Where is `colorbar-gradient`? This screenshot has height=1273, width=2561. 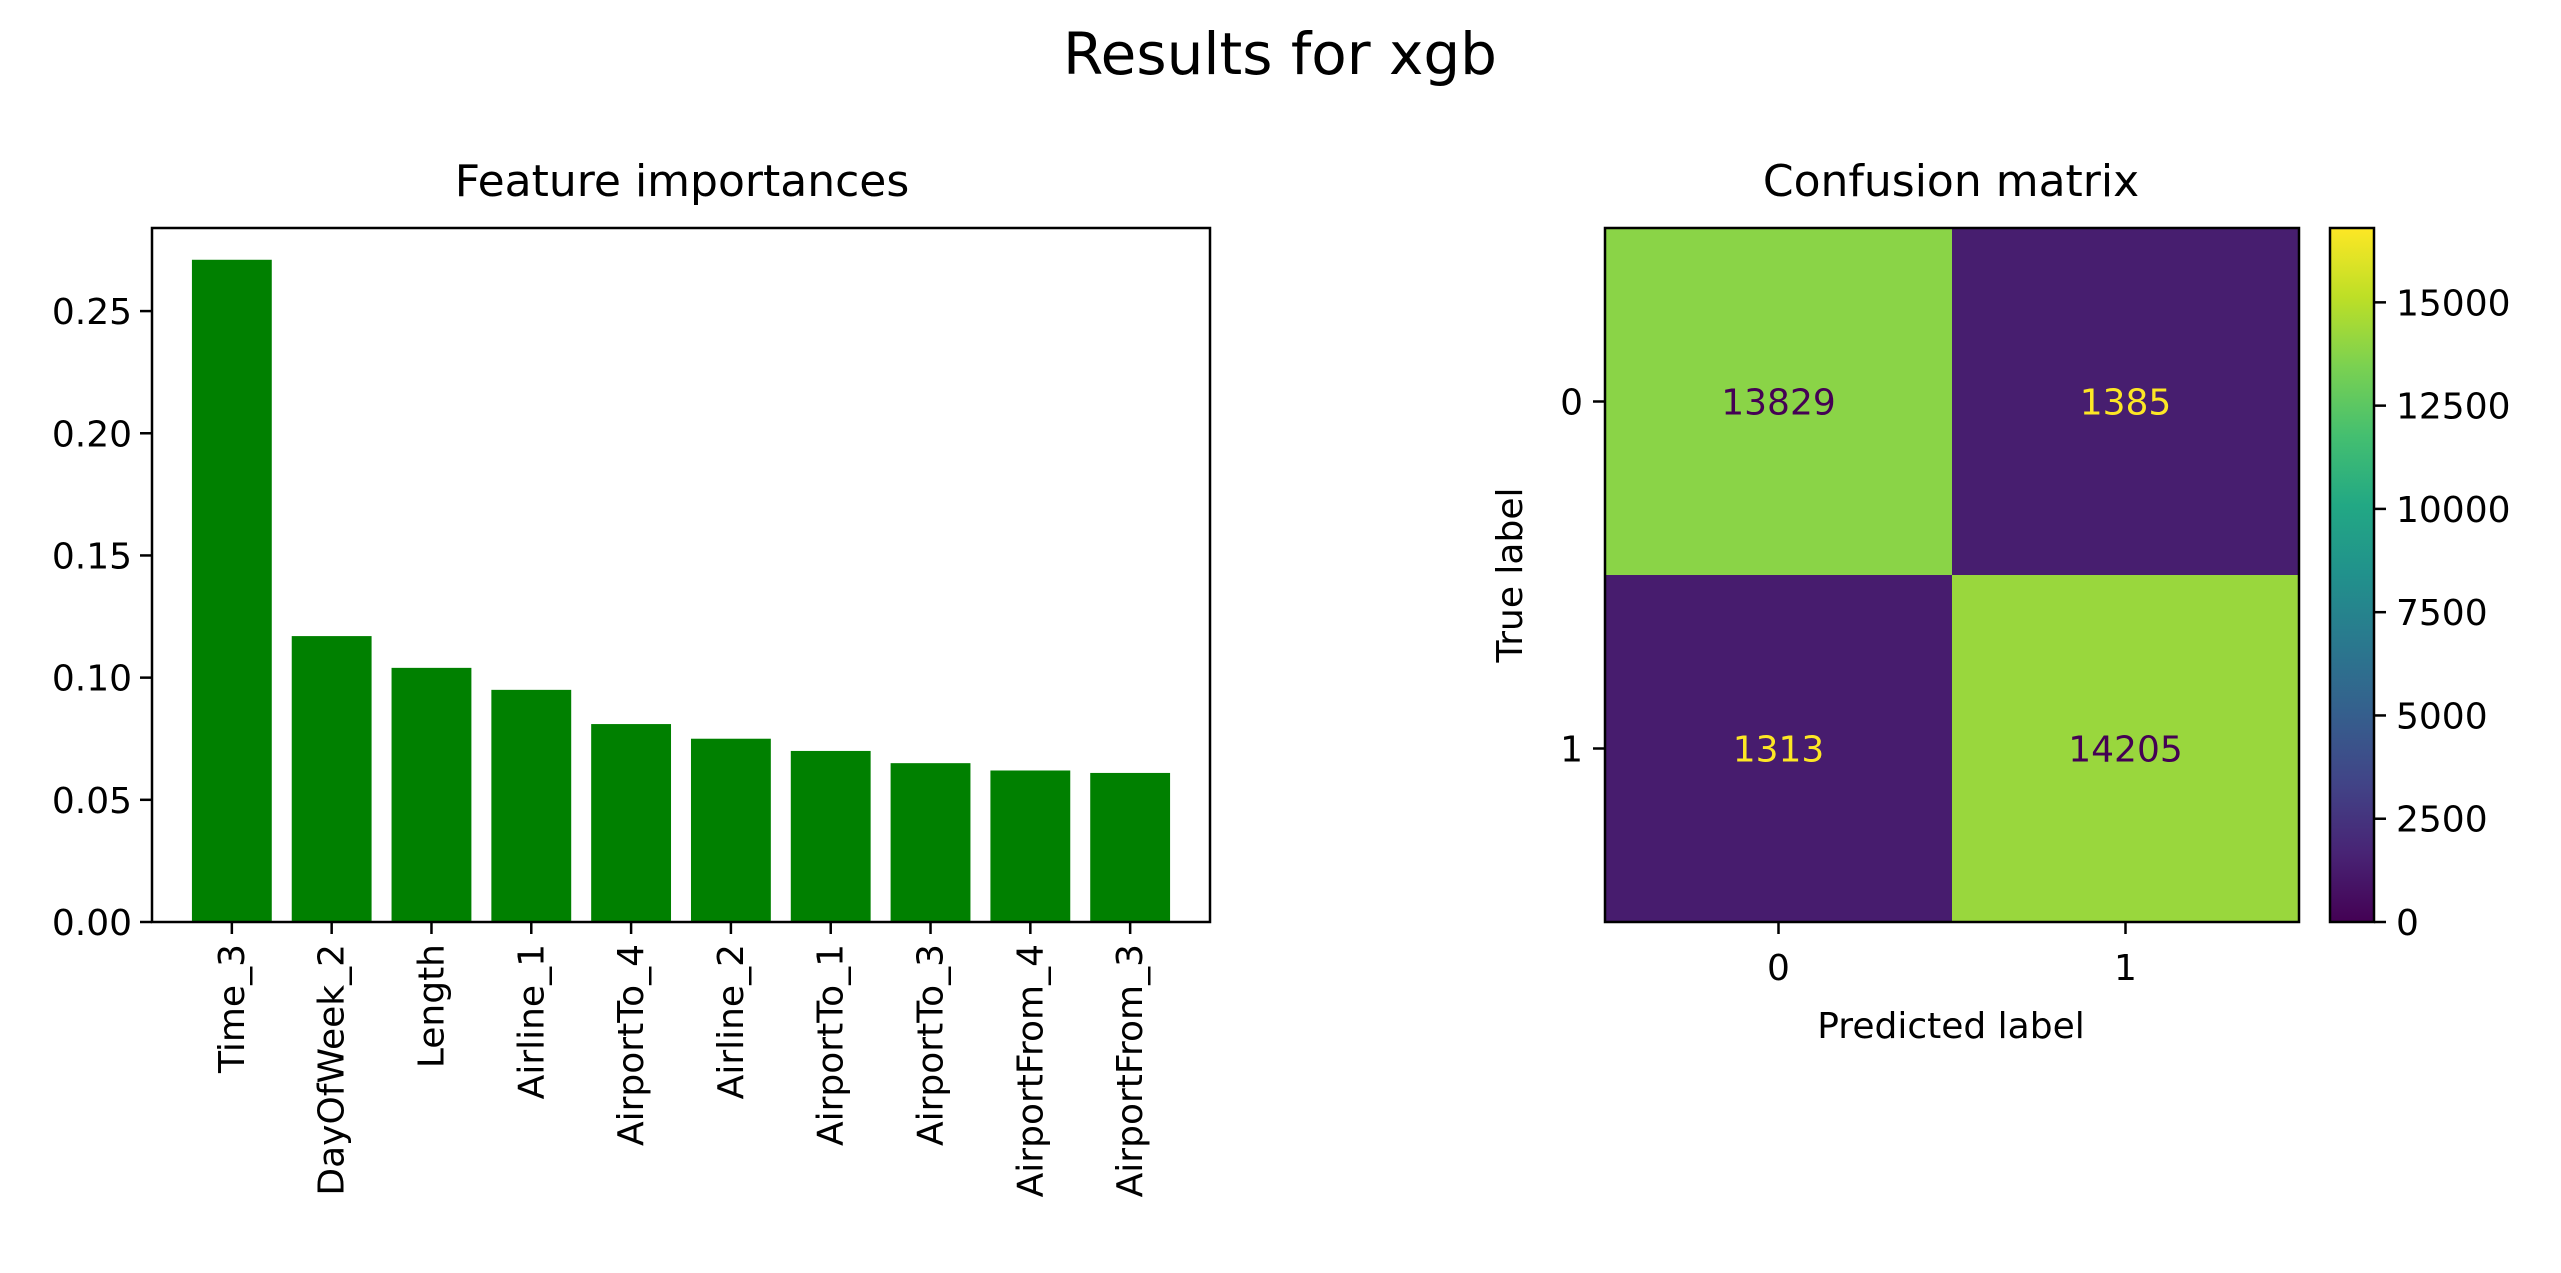
colorbar-gradient is located at coordinates (2352, 575).